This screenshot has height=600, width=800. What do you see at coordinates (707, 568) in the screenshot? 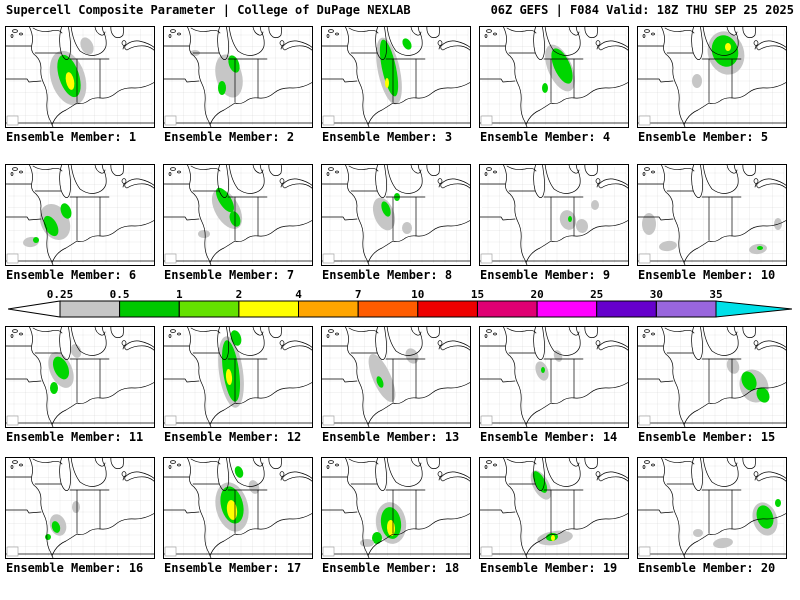
I see `ensemble-member-label: Ensemble Member: 20` at bounding box center [707, 568].